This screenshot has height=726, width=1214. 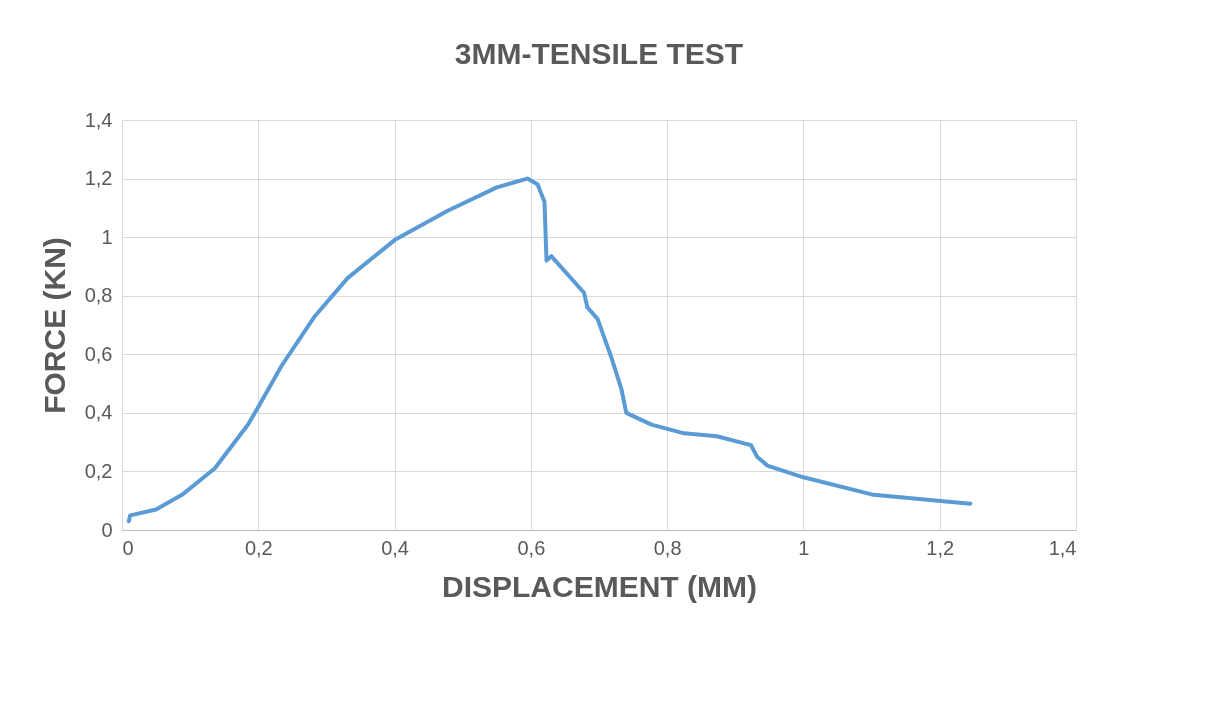 I want to click on x-tick-label: 0,6, so click(x=531, y=547).